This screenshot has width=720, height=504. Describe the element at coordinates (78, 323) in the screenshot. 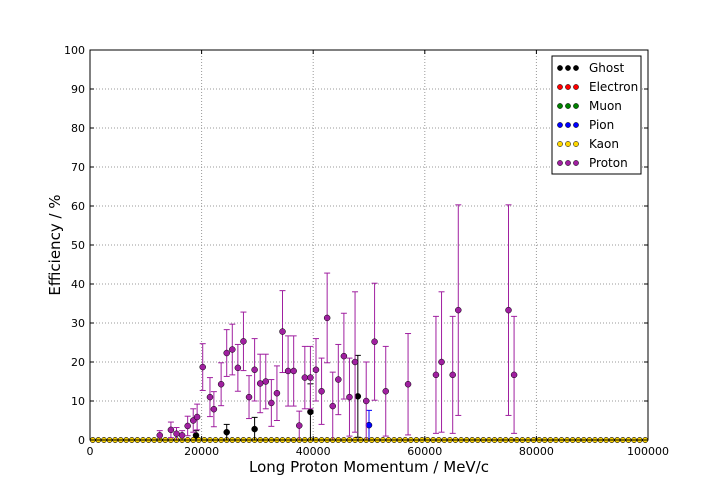

I see `y-tick-label: 30` at that location.